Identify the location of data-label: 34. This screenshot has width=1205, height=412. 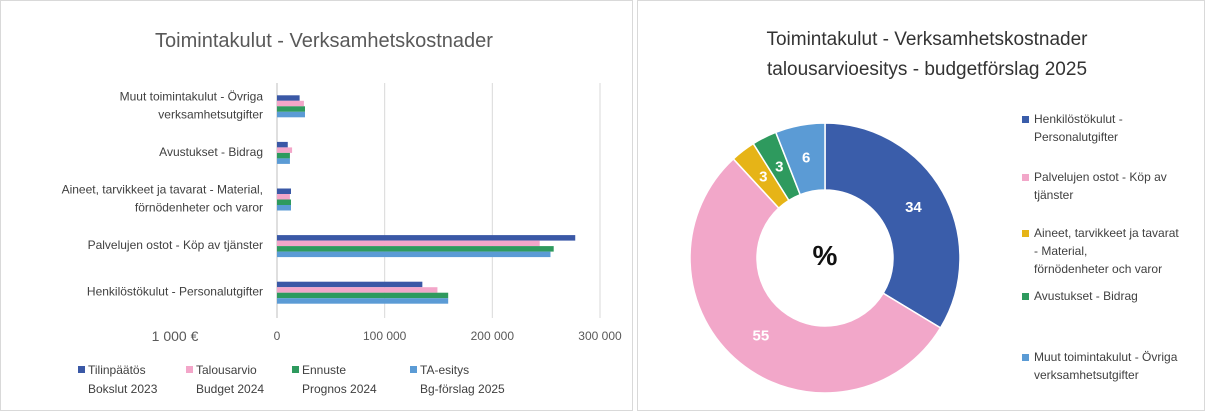
(913, 207).